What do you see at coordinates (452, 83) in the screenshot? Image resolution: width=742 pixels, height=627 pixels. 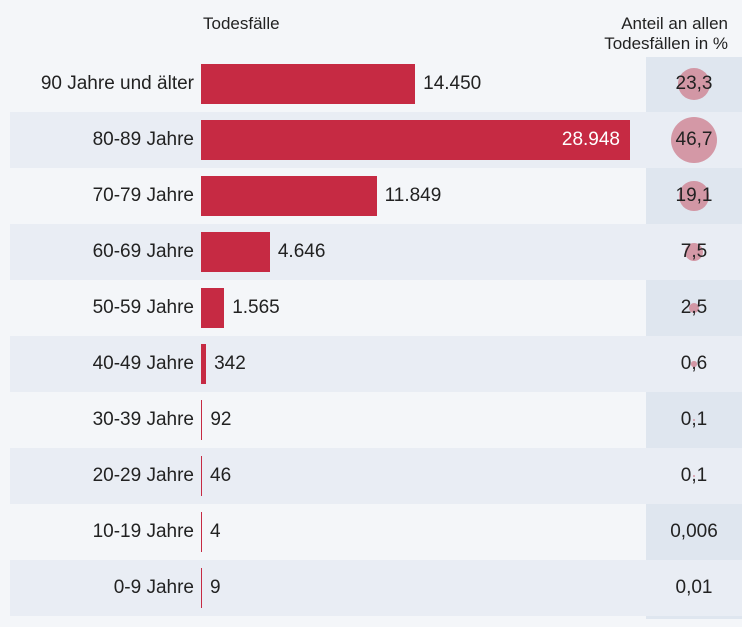 I see `value-label: 14.450` at bounding box center [452, 83].